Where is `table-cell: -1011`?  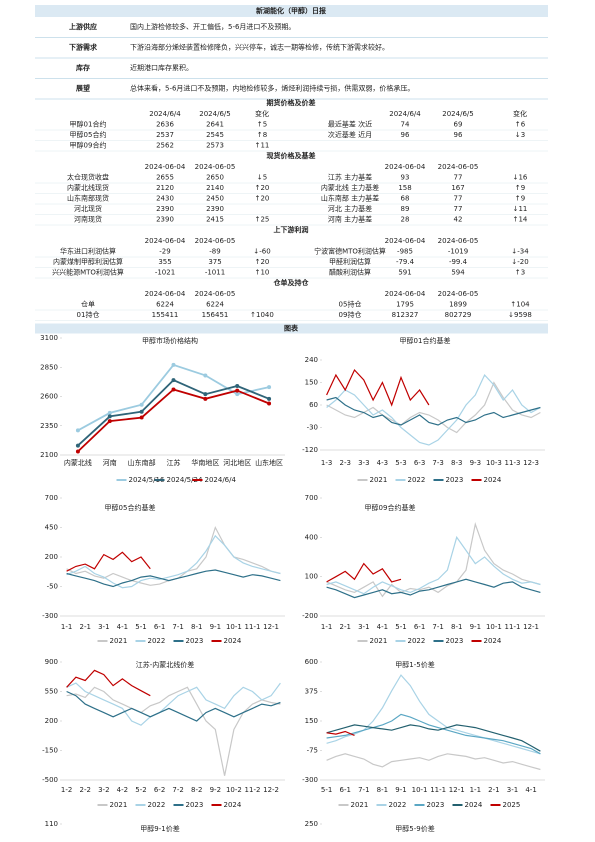
table-cell: -1011 is located at coordinates (215, 273).